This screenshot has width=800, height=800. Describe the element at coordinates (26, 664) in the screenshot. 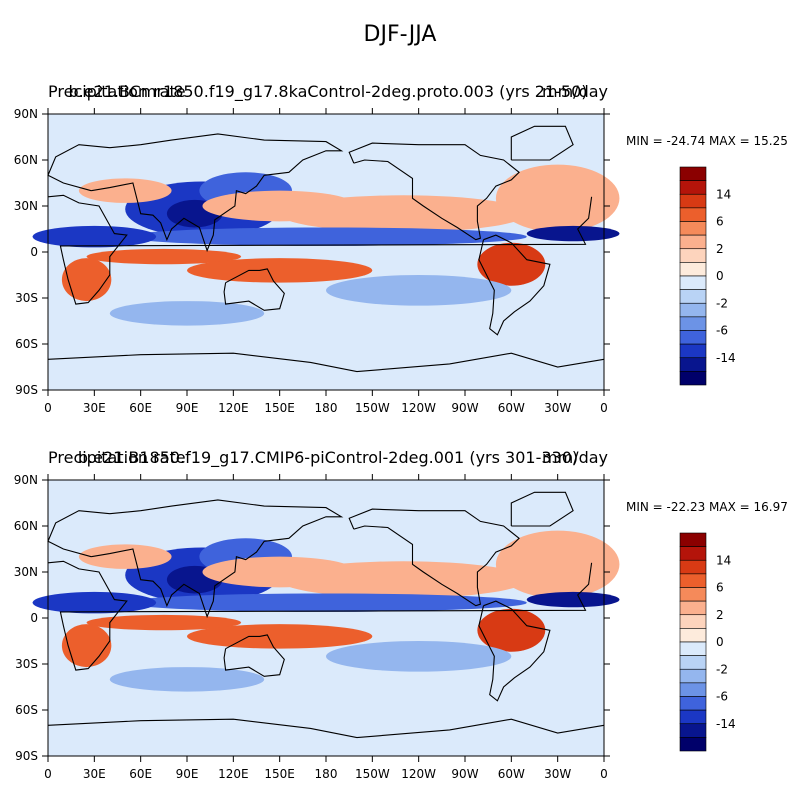

I see `y-tick-label: 30S` at that location.